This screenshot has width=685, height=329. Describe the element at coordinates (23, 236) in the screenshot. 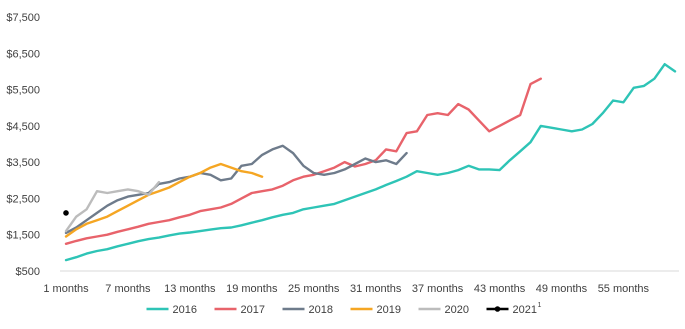

I see `y-tick-label: $1,500` at that location.